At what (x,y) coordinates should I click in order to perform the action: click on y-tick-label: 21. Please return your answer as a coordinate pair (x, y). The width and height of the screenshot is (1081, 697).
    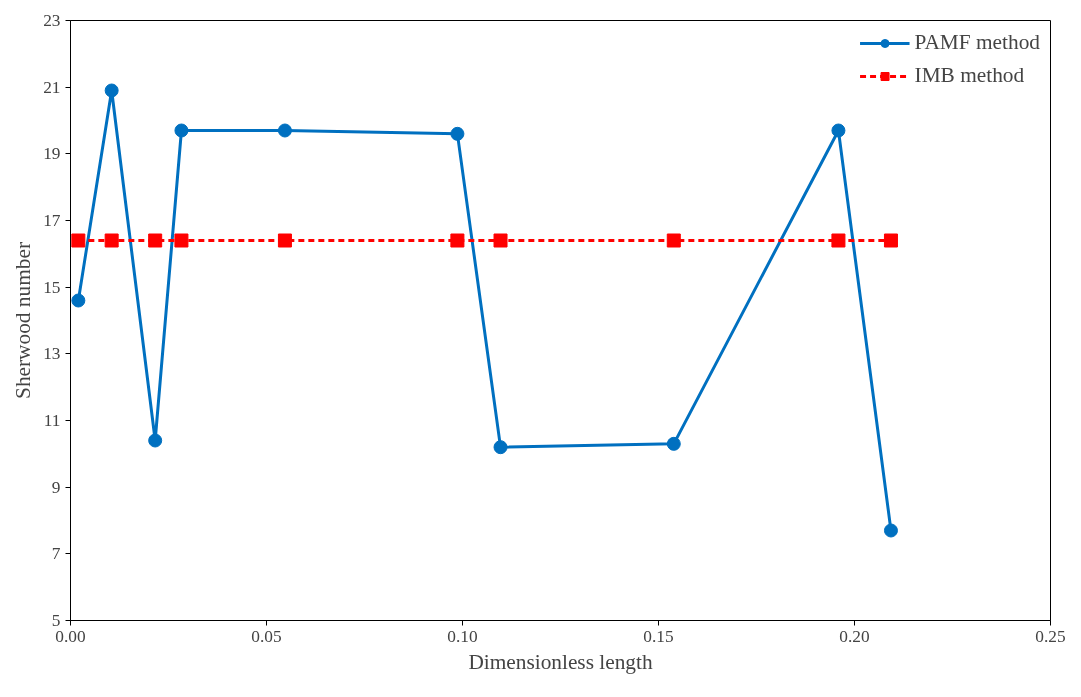
    Looking at the image, I should click on (52, 87).